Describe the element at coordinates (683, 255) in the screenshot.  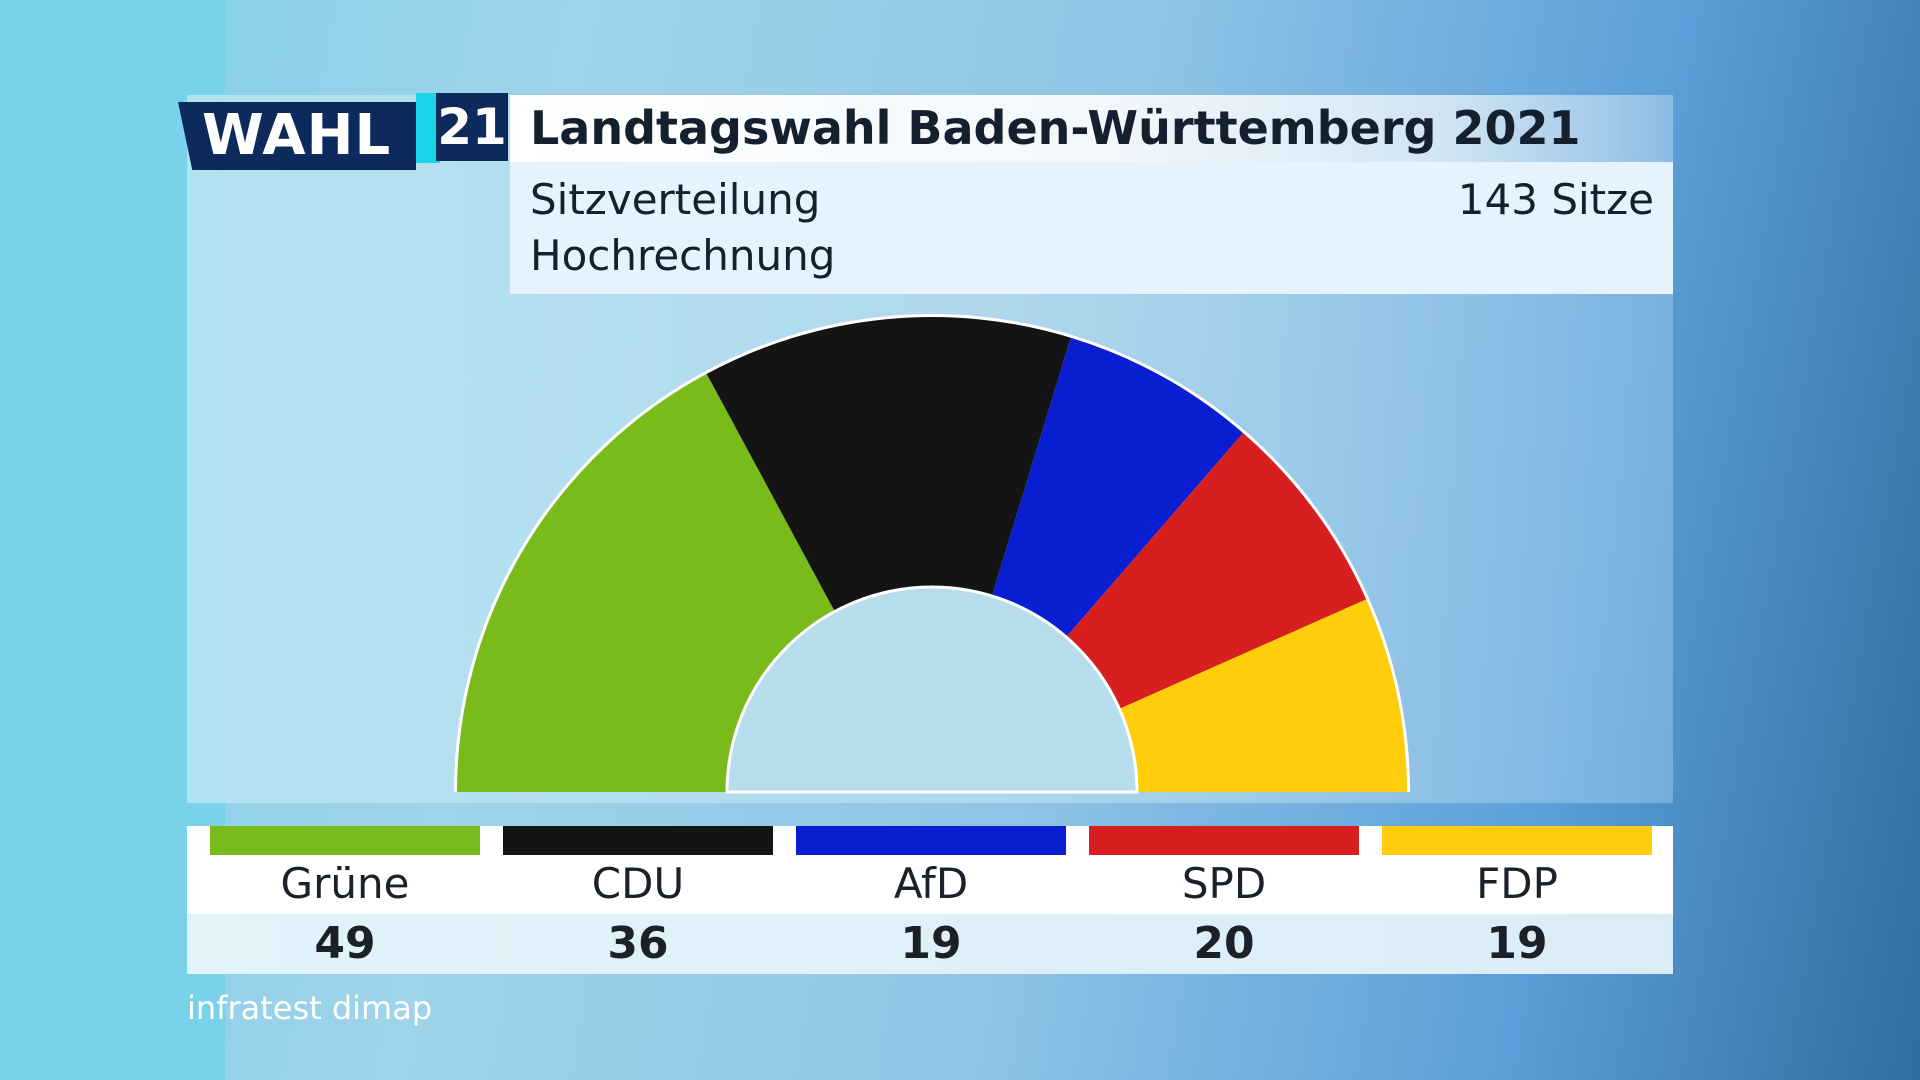
I see `chart-subtitle-2: Hochrechnung` at that location.